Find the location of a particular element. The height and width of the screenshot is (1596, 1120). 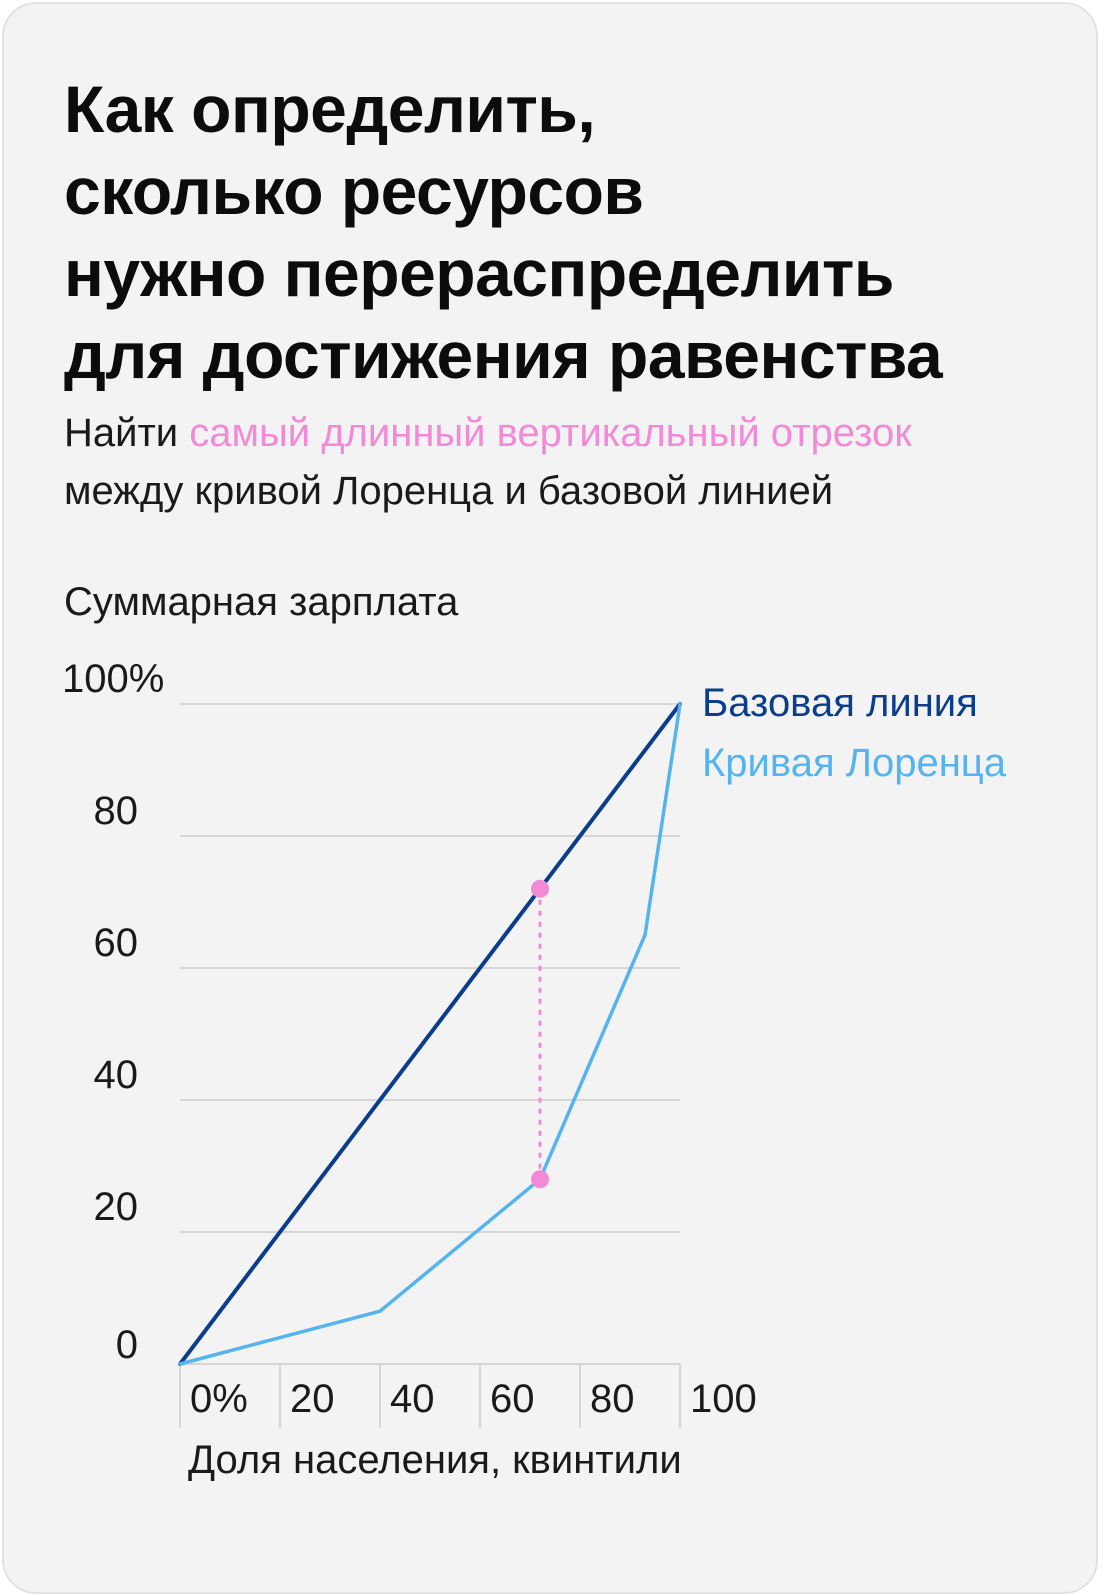

title-line: для достижения равенства is located at coordinates (503, 355).